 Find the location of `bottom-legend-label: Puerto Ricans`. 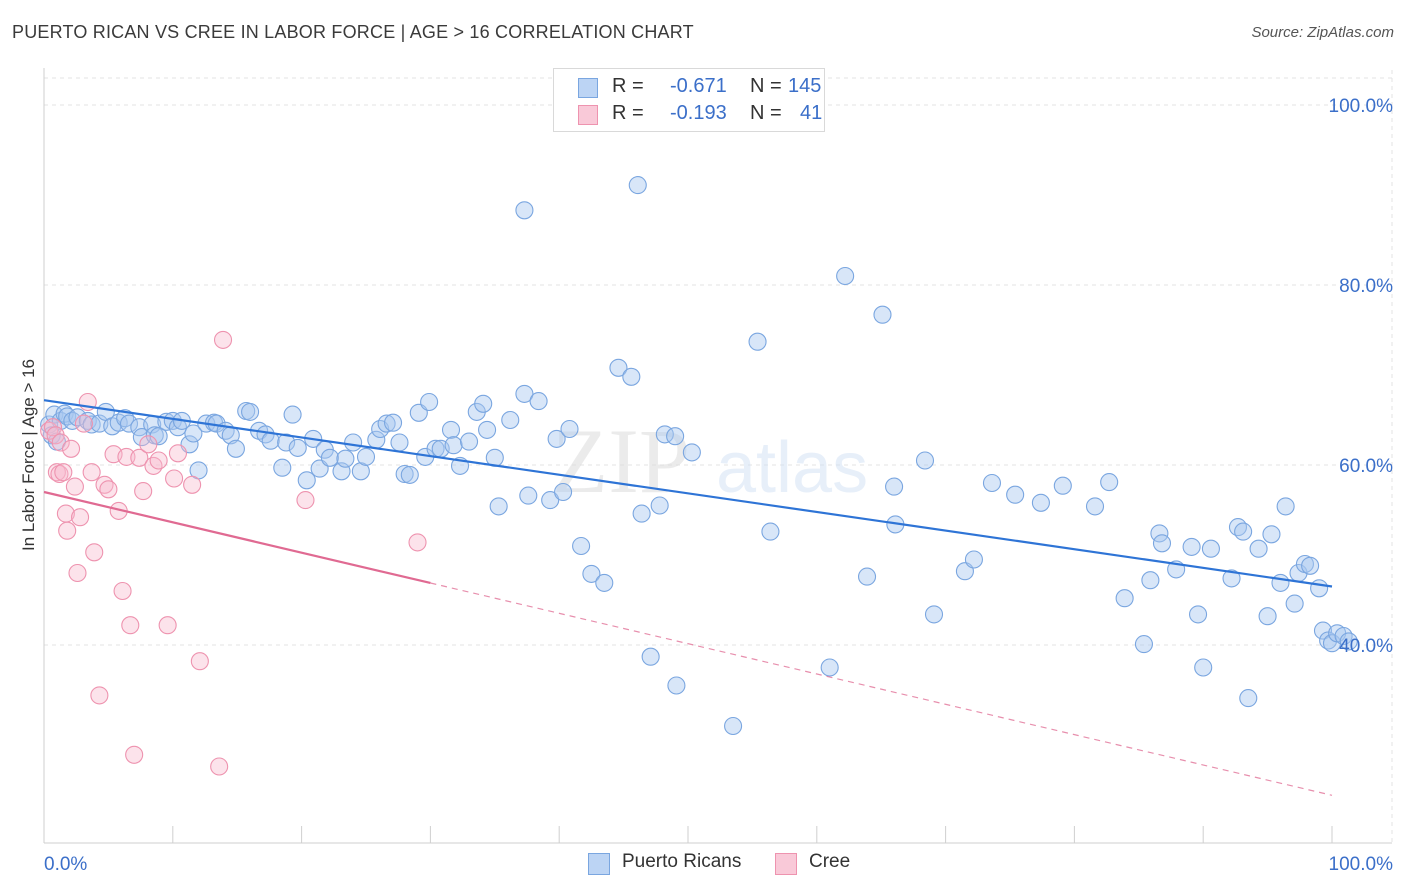

bottom-legend-label: Puerto Ricans is located at coordinates (682, 861).